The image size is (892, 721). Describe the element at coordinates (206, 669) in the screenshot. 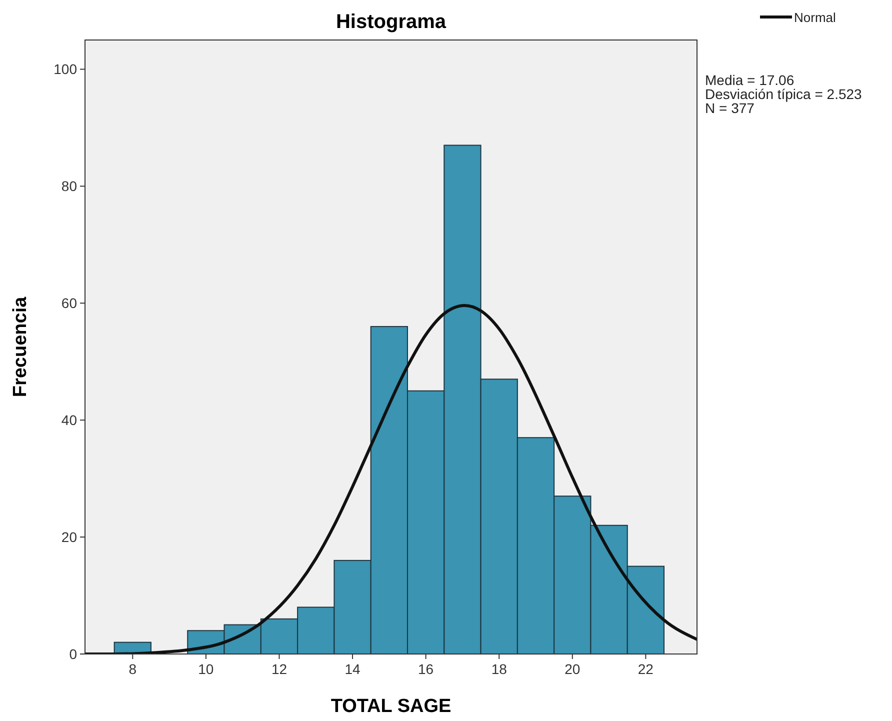

I see `x-tick-label: 10` at that location.